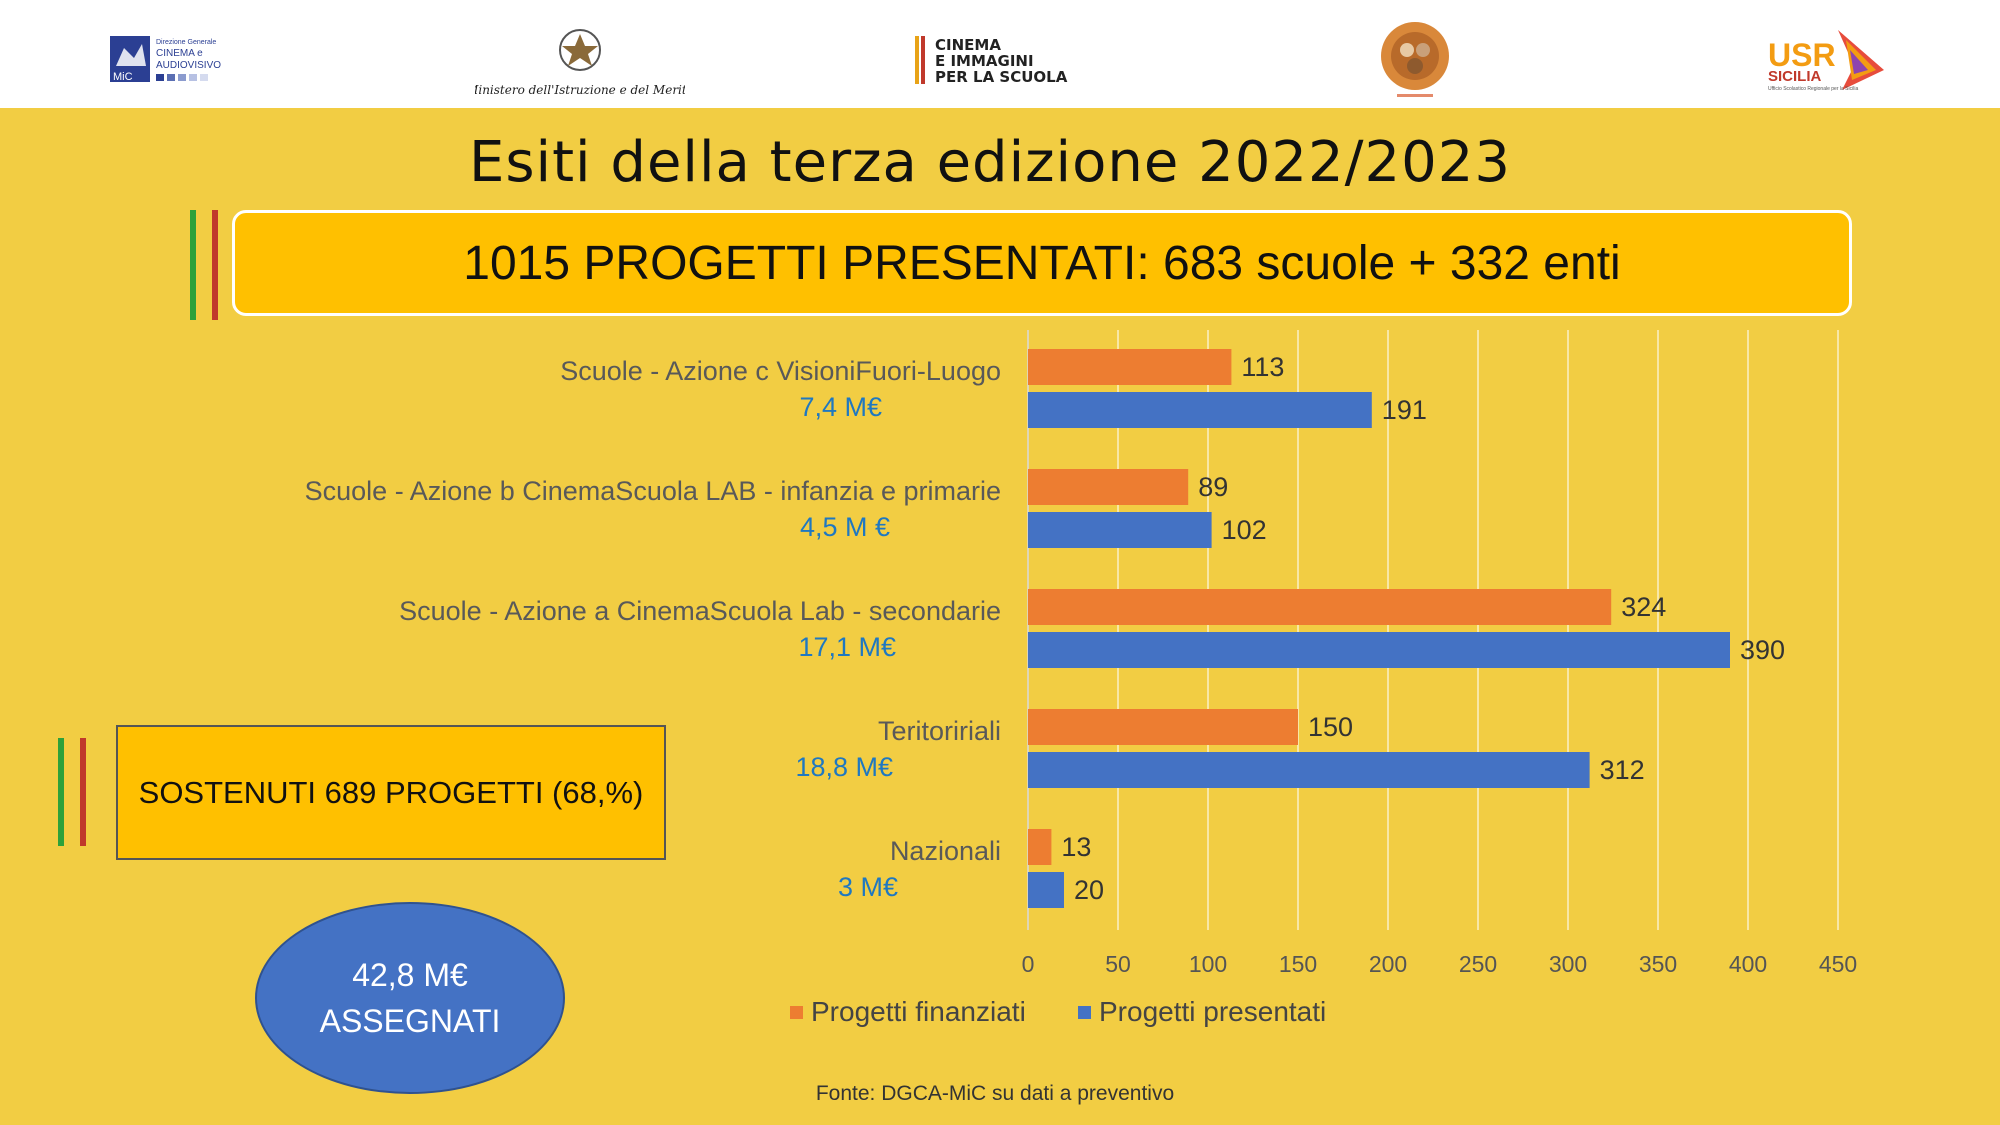 This screenshot has height=1125, width=2000. What do you see at coordinates (1213, 1011) in the screenshot?
I see `legend-label-presentati: Progetti presentati` at bounding box center [1213, 1011].